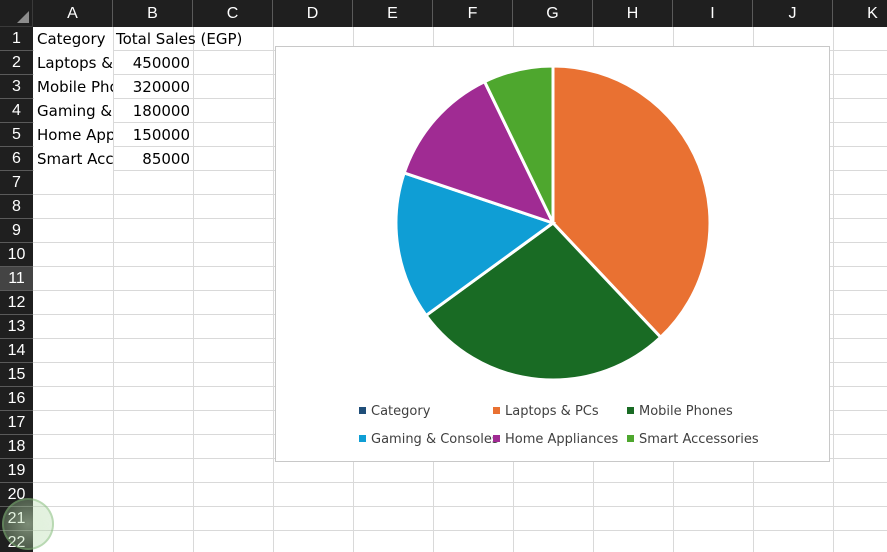 Image resolution: width=887 pixels, height=552 pixels. What do you see at coordinates (23, 17) in the screenshot?
I see `select-all-triangle-icon` at bounding box center [23, 17].